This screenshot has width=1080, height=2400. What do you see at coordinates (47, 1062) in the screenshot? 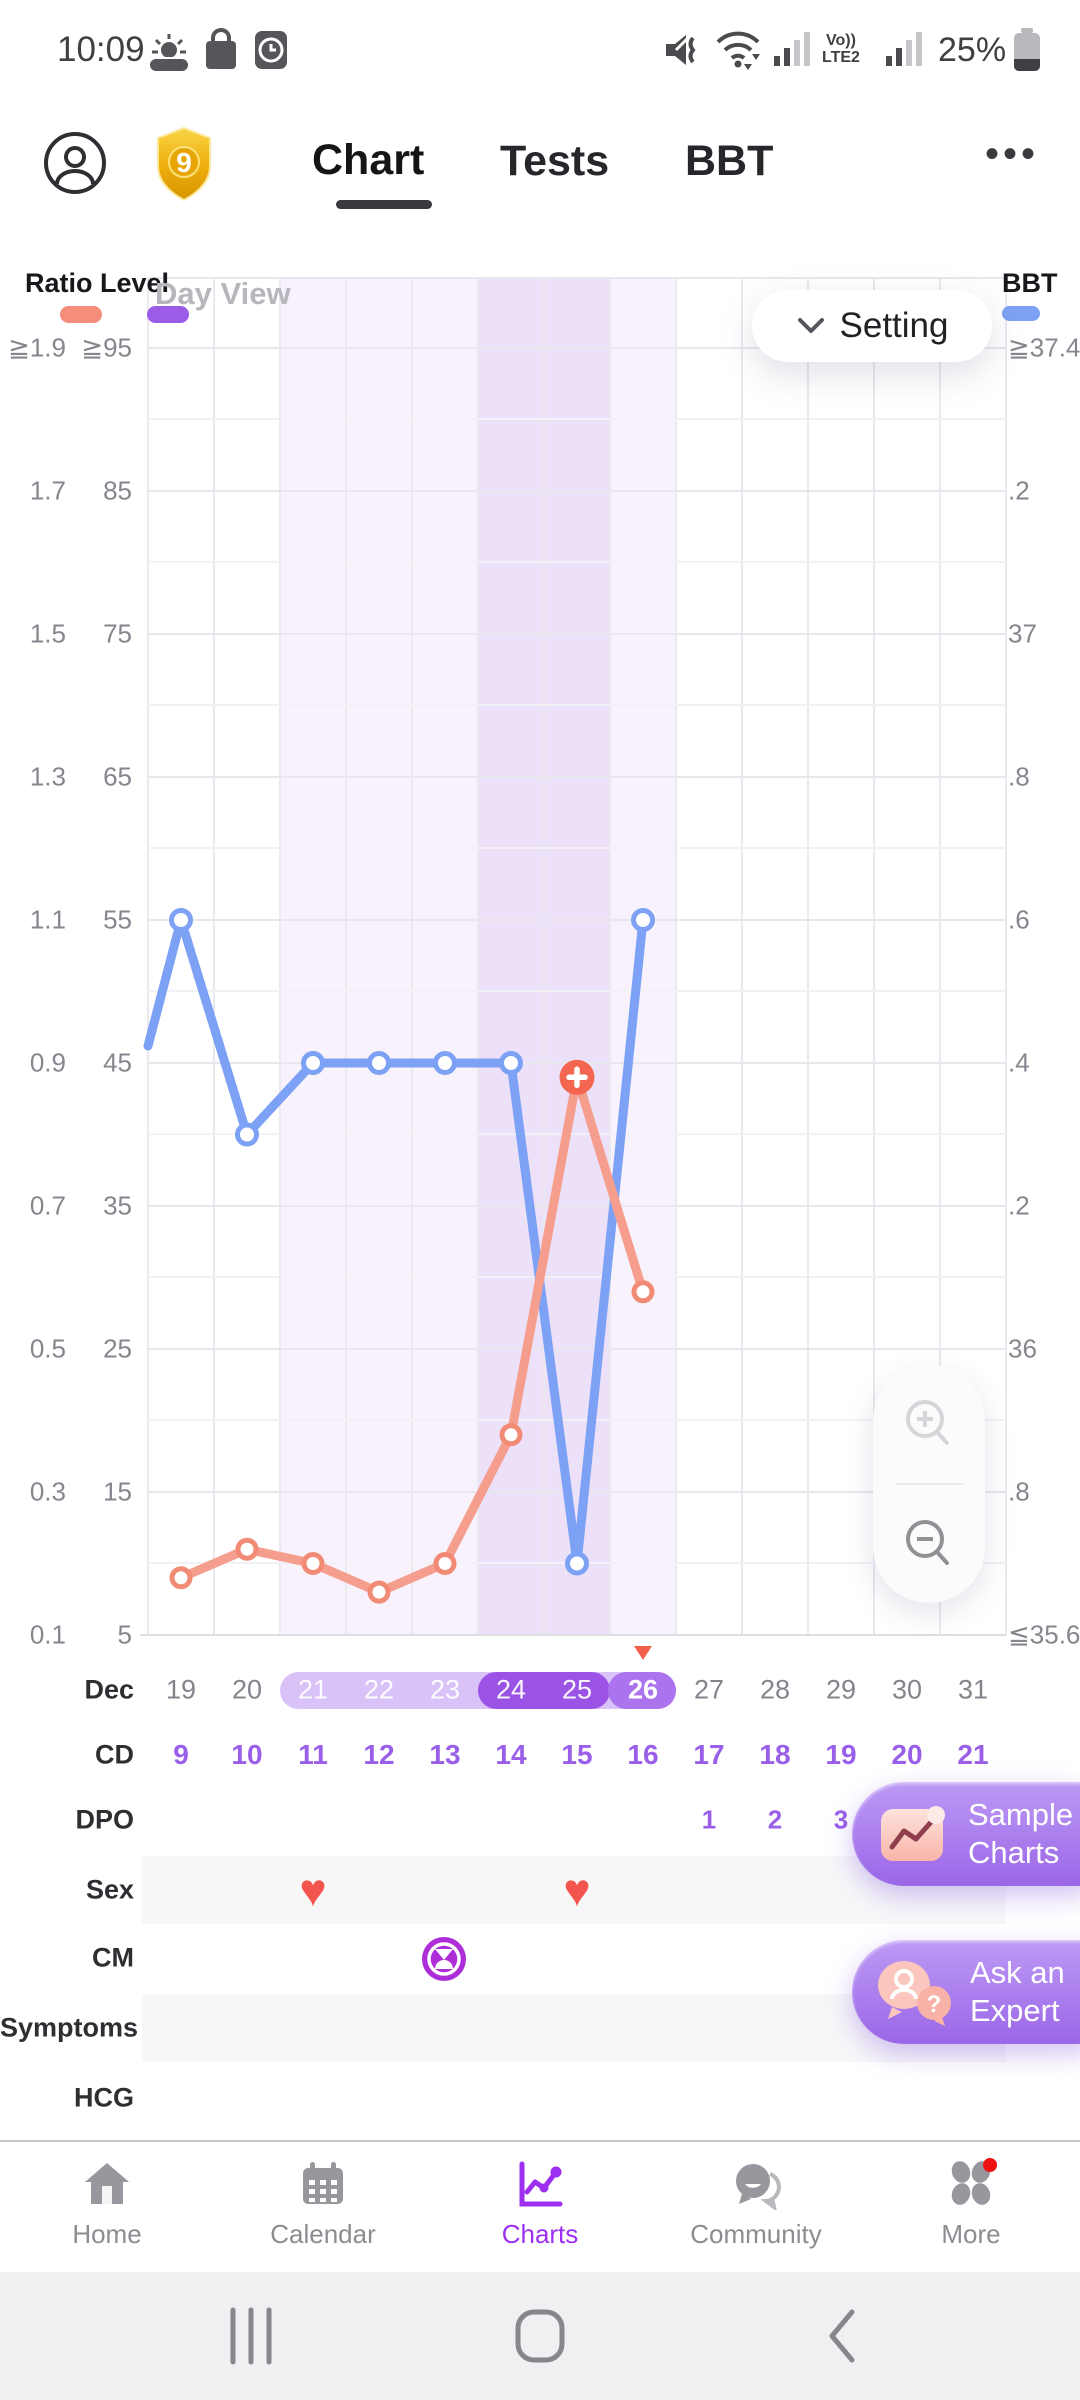
I see `axis-ratio-tick: 0.9` at bounding box center [47, 1062].